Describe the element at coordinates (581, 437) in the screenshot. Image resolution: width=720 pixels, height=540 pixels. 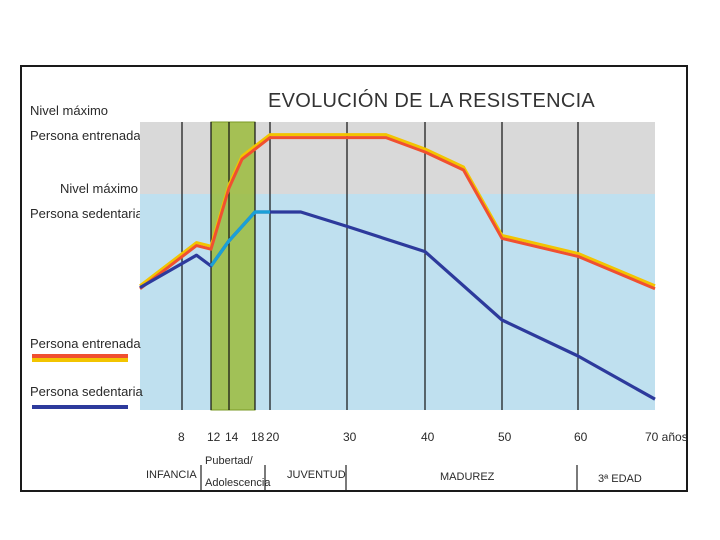
I see `x-tick-label-60: 60` at that location.